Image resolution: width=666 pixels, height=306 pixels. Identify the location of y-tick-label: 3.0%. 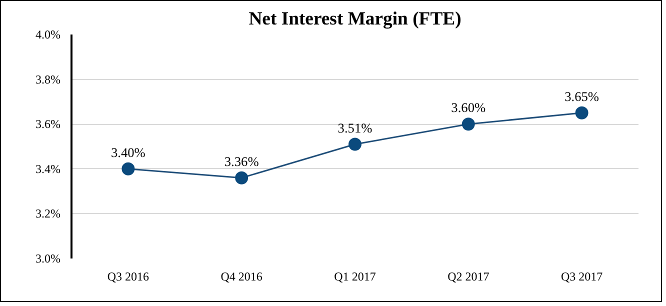
(48, 259).